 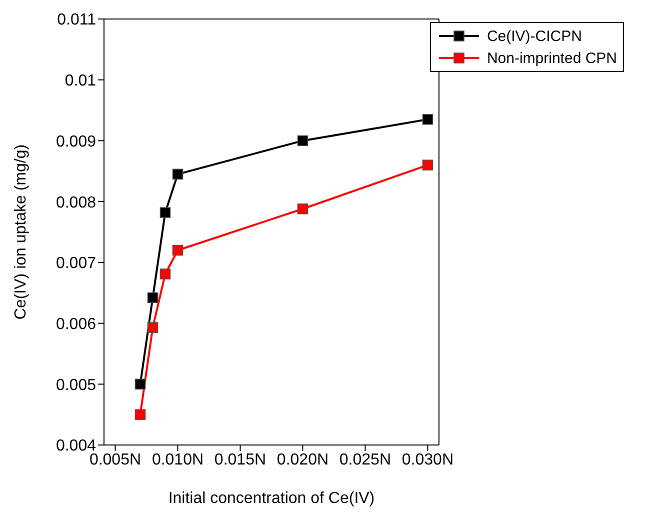 I want to click on y-axis-title: Ce(IV) ion uptake (mg/g), so click(x=21, y=232).